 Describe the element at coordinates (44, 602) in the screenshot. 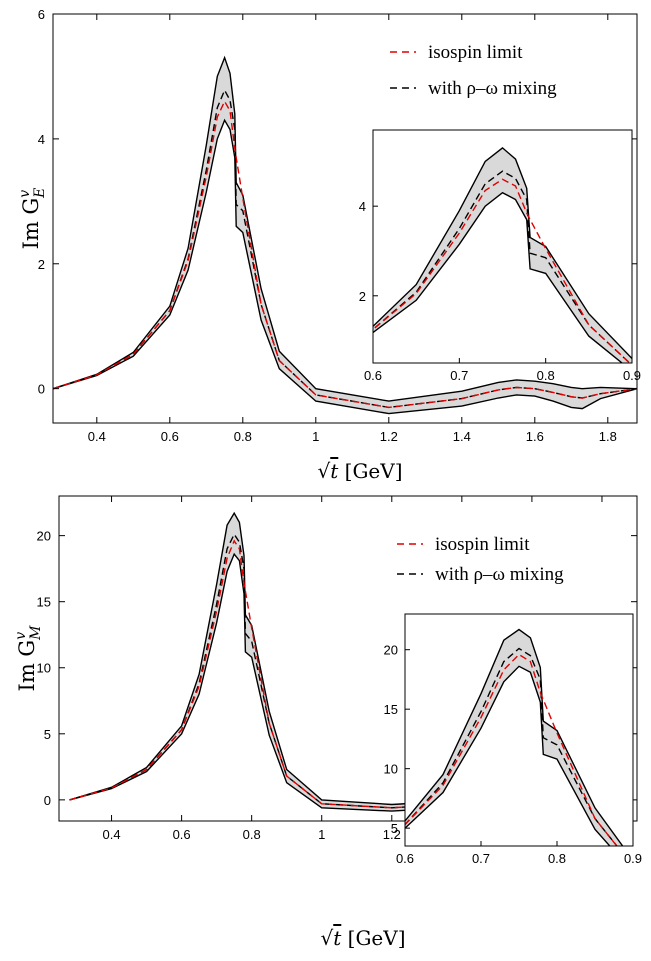

I see `y-tick-label: 15` at that location.